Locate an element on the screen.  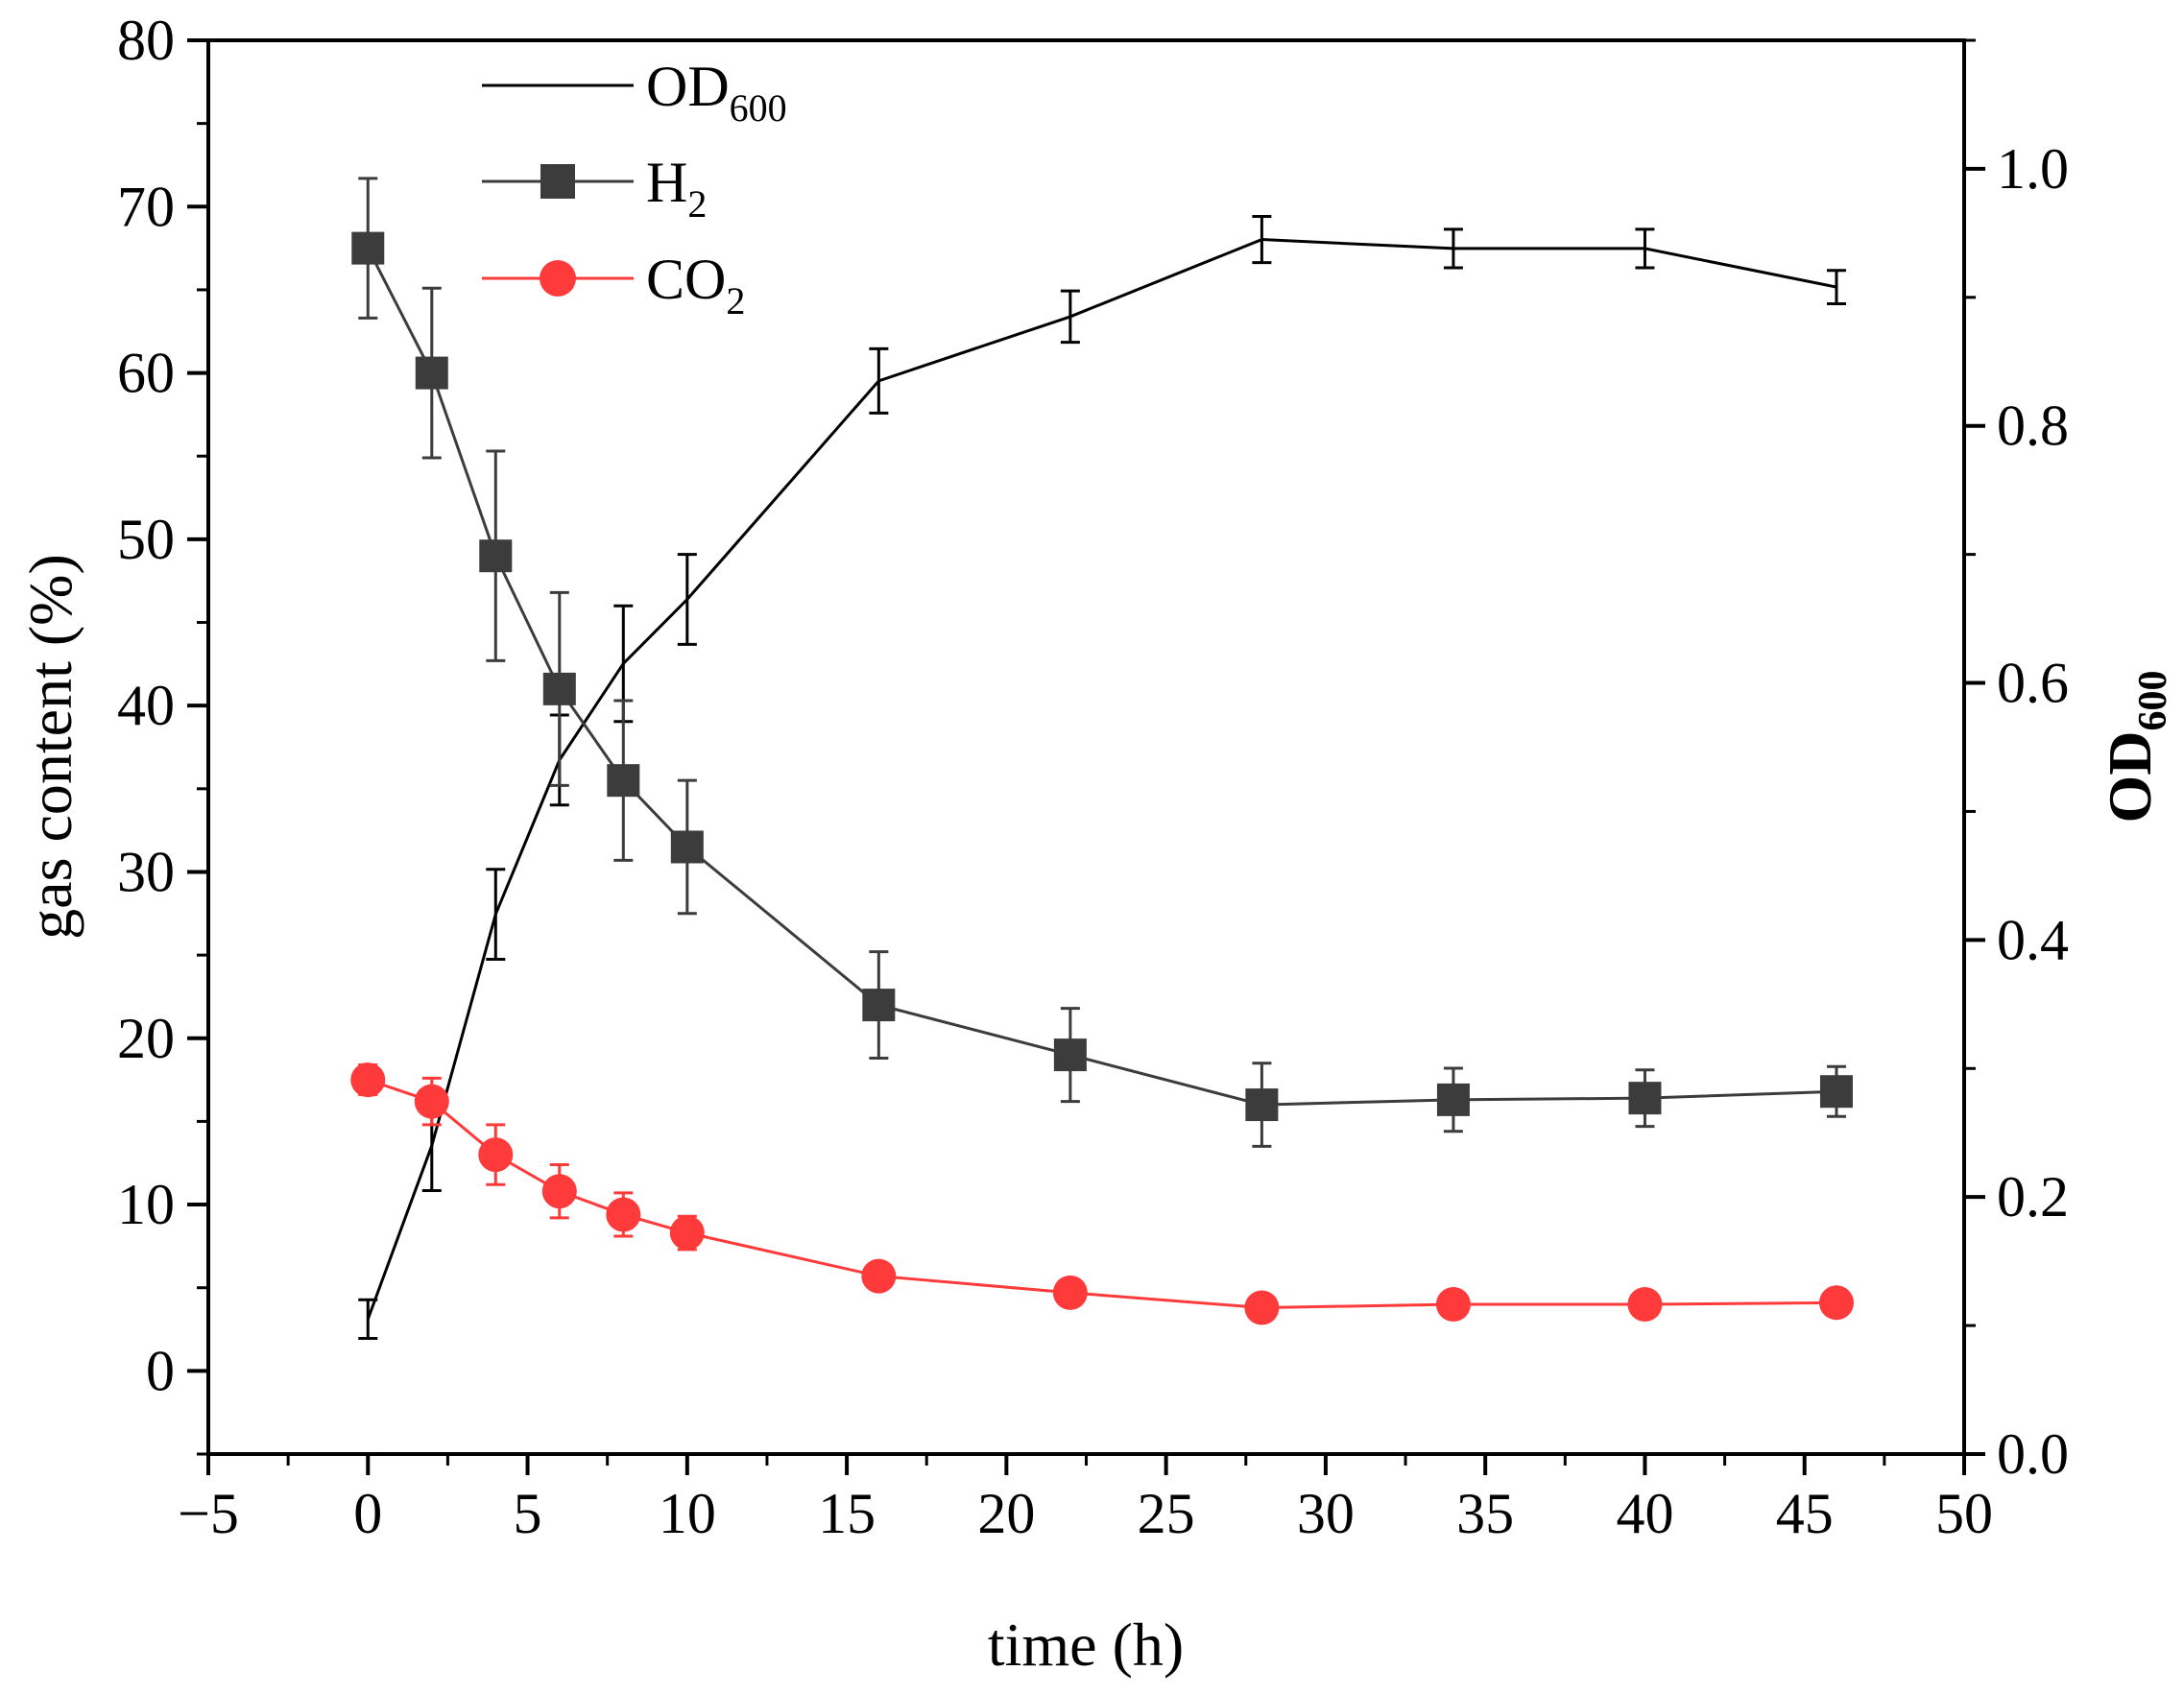
x-axis-ticks: −5 0 5 10 15 20 25 30 35 40 45 50 is located at coordinates (1085, 1499).